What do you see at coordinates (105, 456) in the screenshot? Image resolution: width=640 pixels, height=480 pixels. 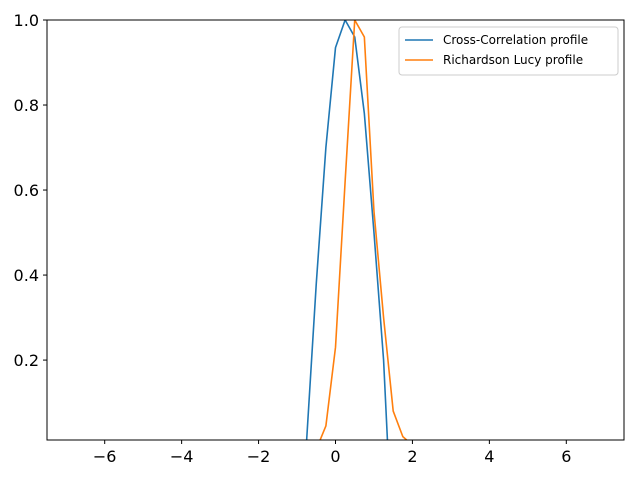 I see `x-tick-label: −6` at bounding box center [105, 456].